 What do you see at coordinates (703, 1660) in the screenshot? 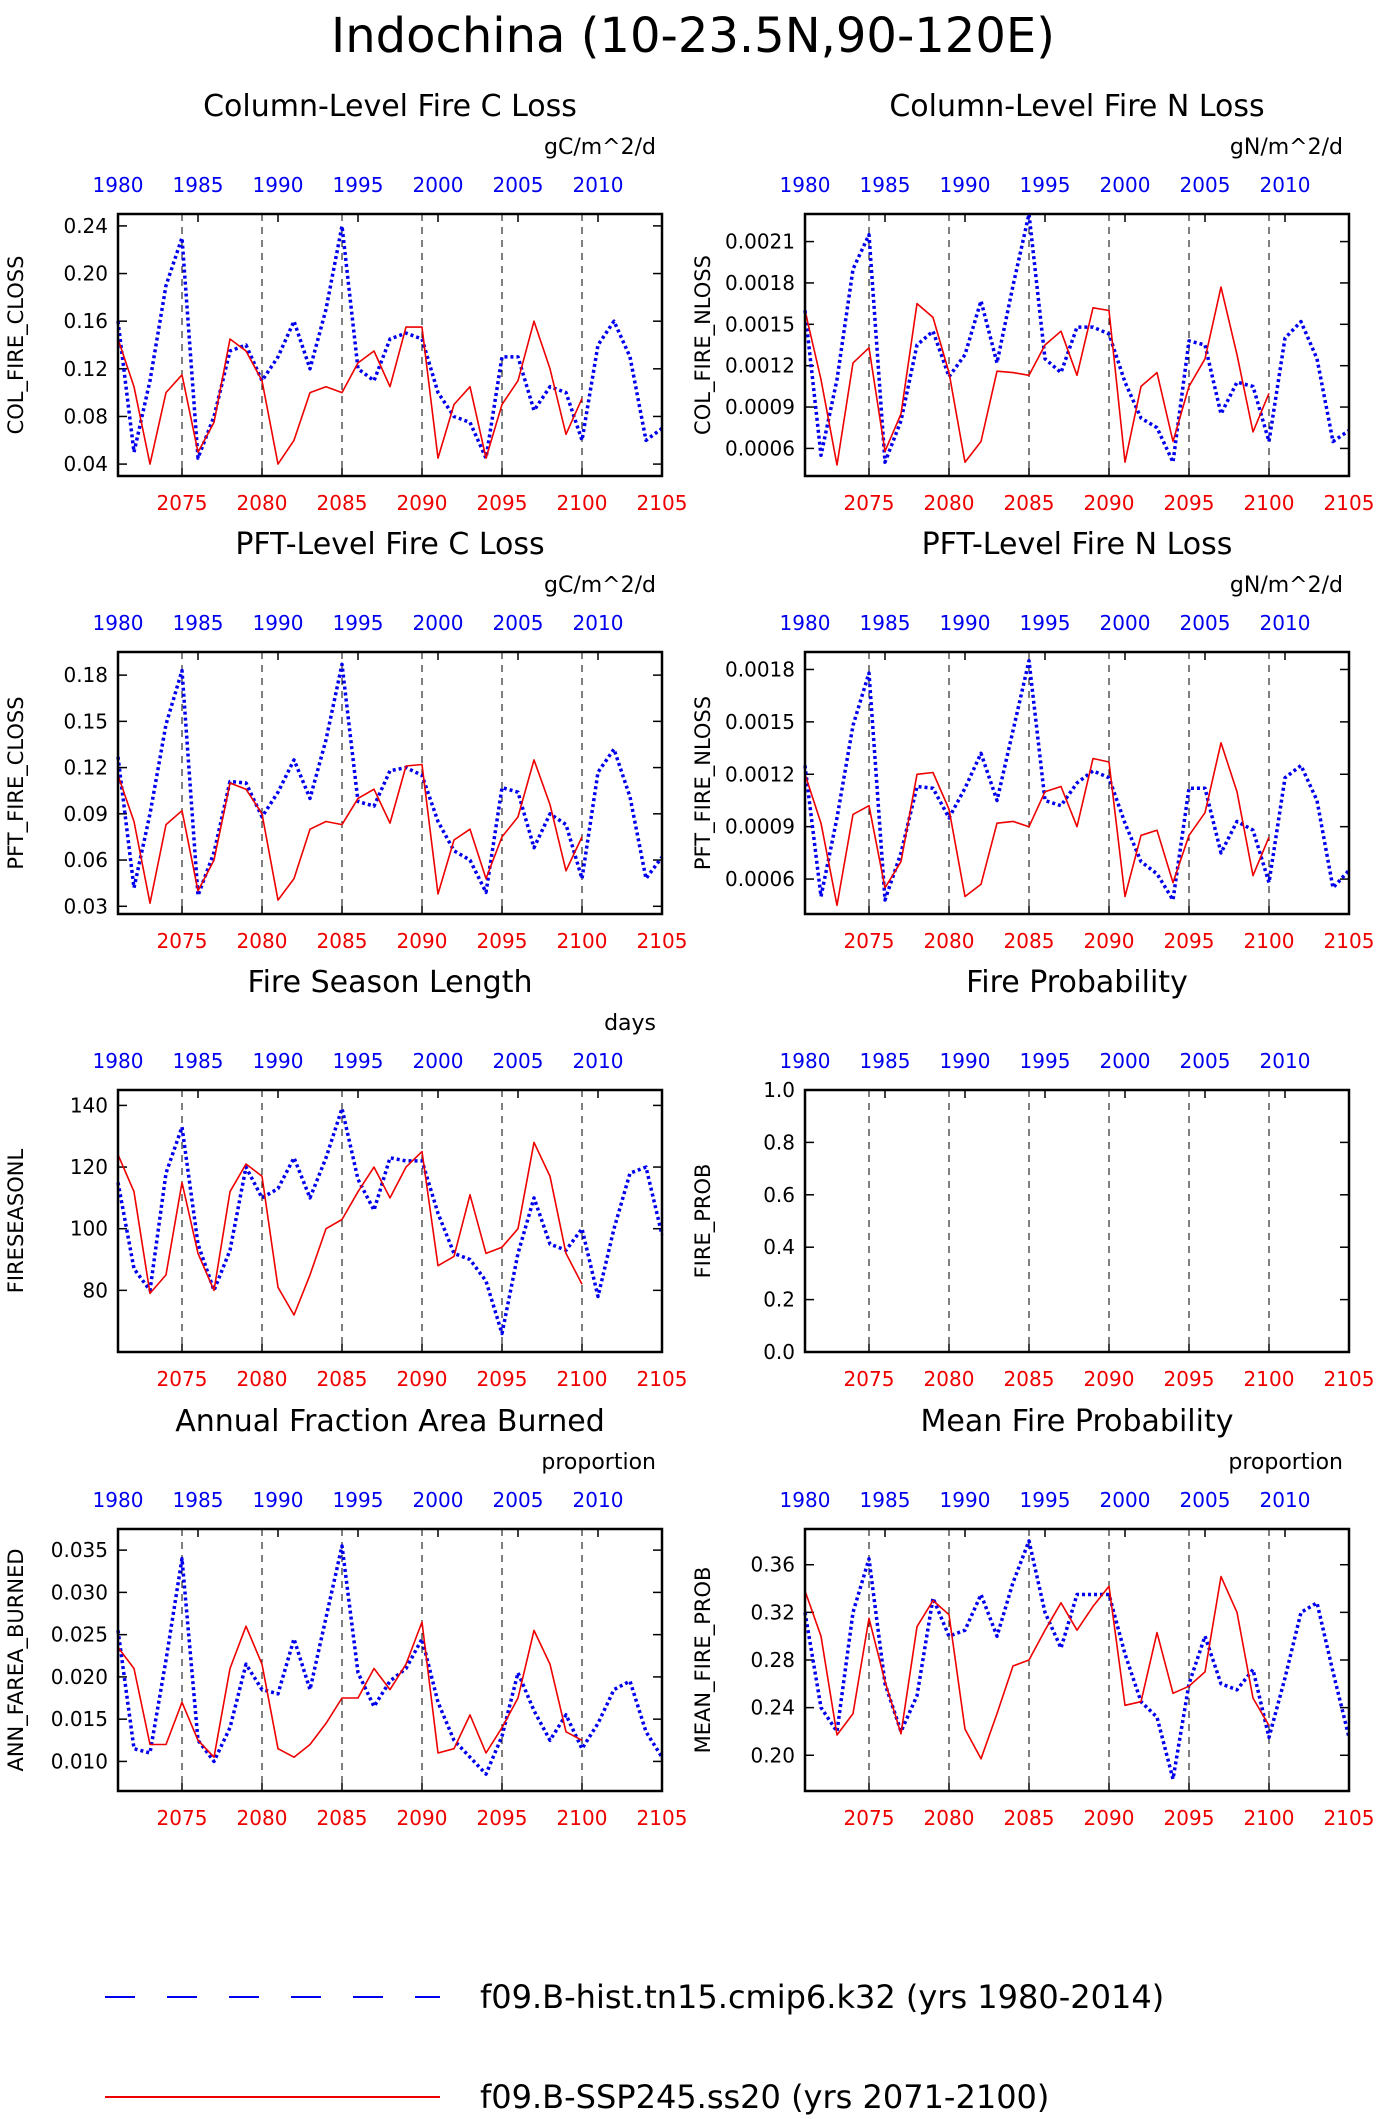
I see `y-axis-label: MEAN_FIRE_PROB` at bounding box center [703, 1660].